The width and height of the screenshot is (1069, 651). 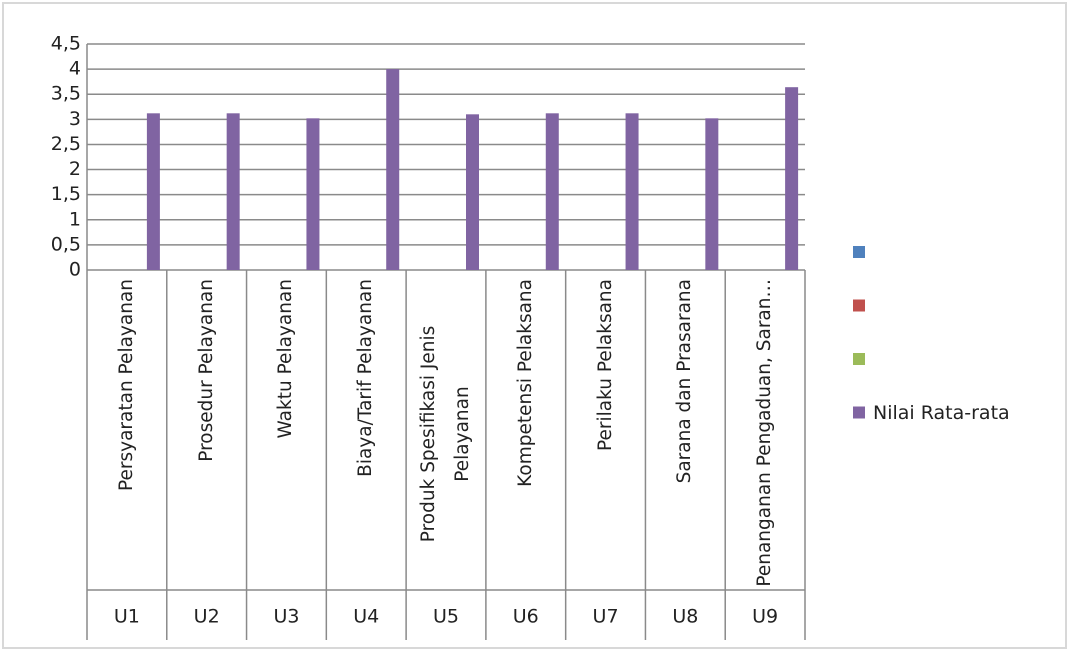 I want to click on y-tick-label: 2, so click(x=75, y=169).